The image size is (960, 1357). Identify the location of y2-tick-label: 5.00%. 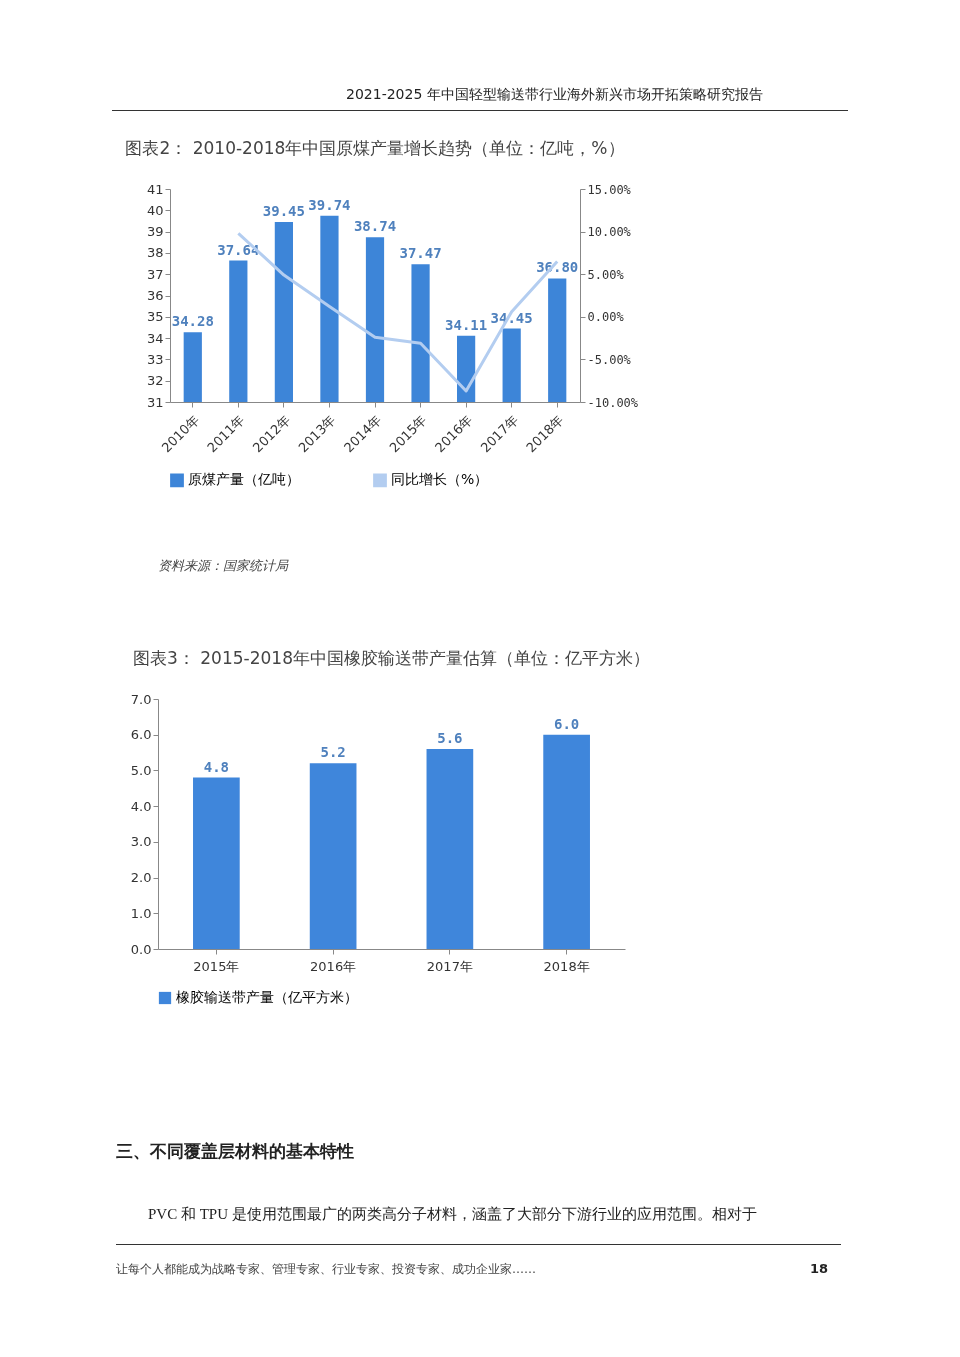
(606, 274).